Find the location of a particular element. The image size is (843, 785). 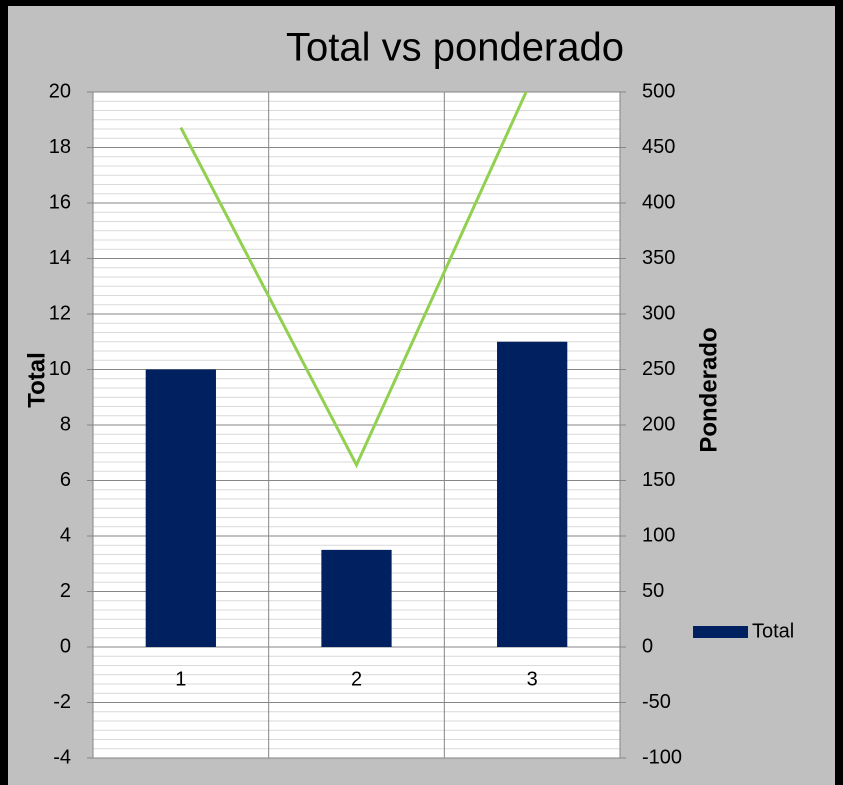

y2-tick-label: 50 is located at coordinates (653, 591).